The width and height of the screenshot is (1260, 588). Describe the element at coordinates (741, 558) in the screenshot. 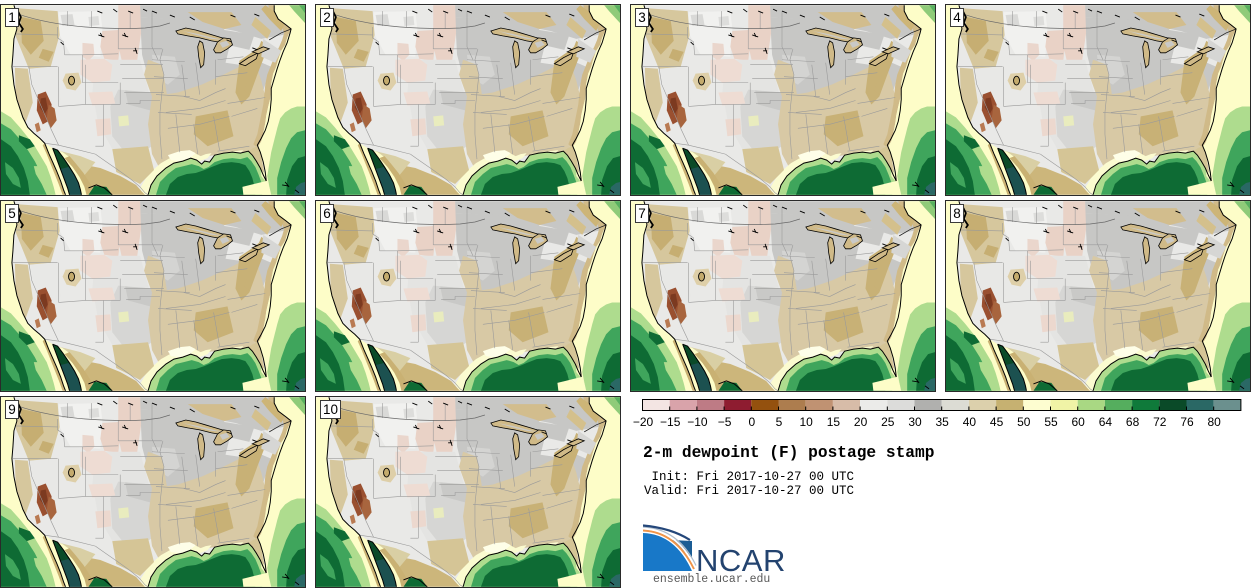

I see `svg-text: NCAR` at that location.